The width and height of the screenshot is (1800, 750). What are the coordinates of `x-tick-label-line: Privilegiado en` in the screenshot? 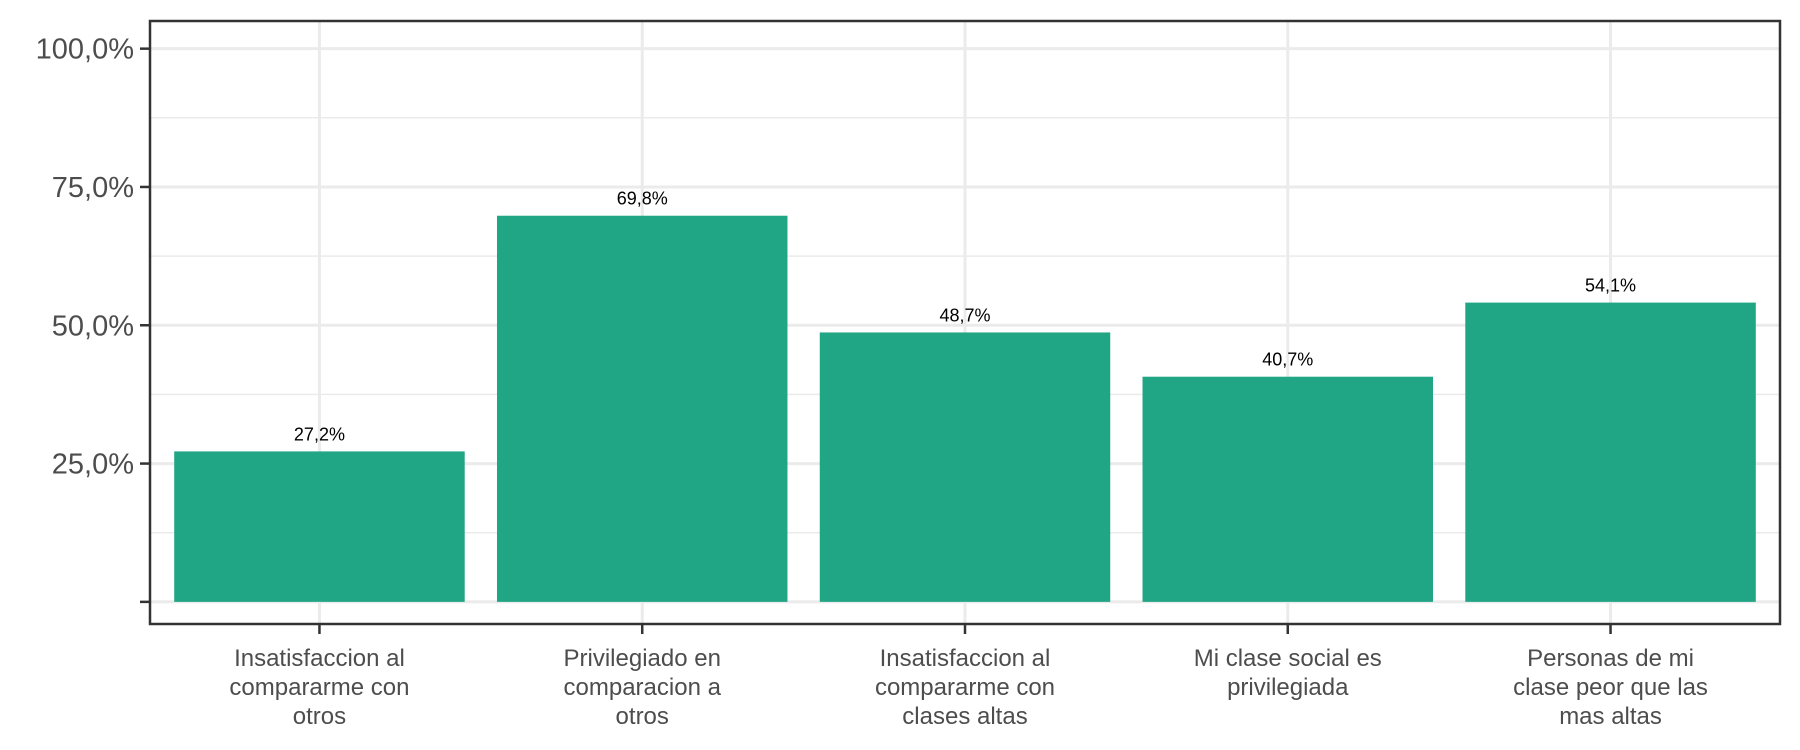 It's located at (642, 658).